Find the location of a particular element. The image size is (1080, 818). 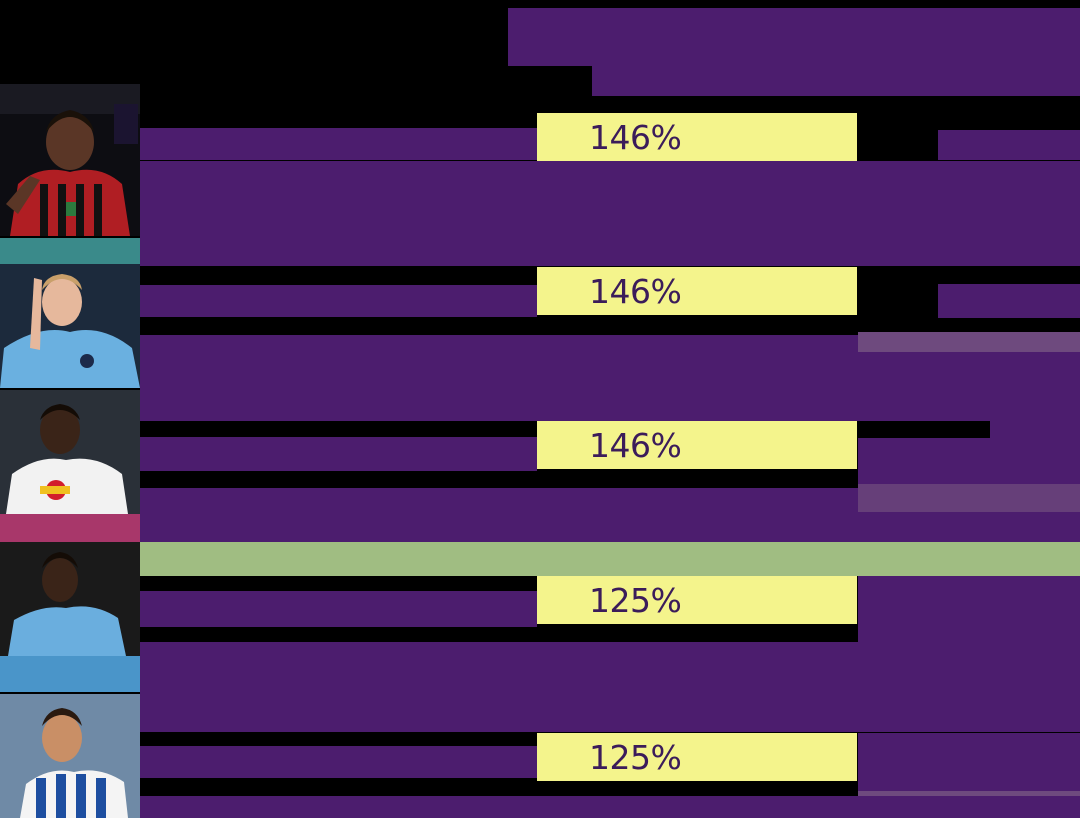

row-4-percentage: 125% is located at coordinates (697, 600).